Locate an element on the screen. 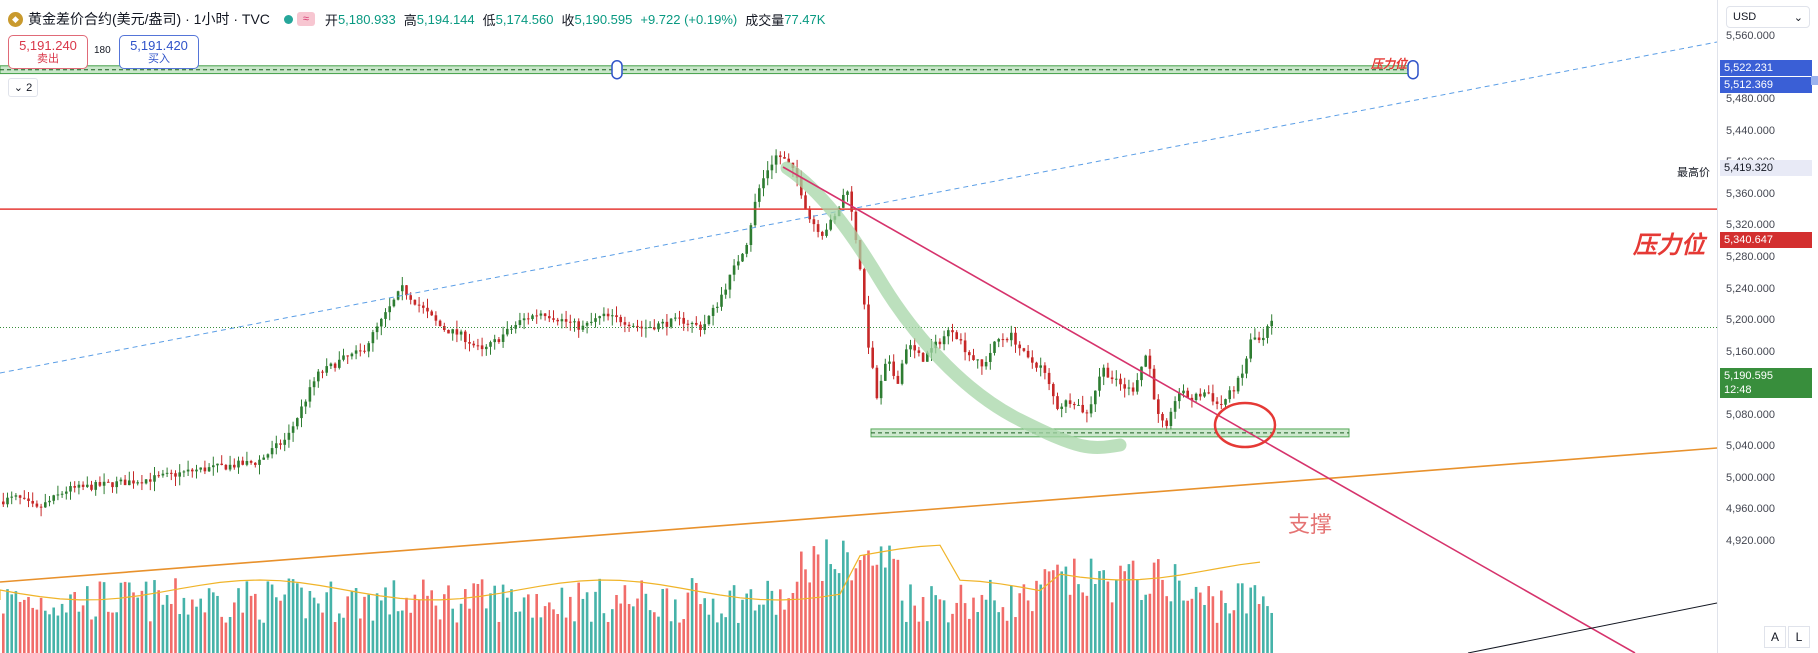  indicators-collapse-button: ⌄ 2 is located at coordinates (23, 87).